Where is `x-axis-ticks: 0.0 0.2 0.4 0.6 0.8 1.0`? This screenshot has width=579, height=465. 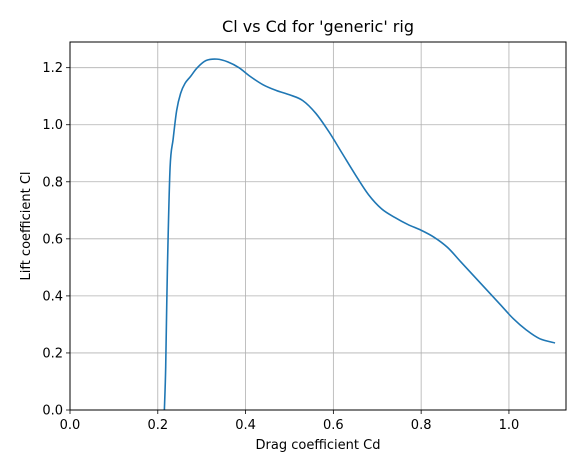
x-axis-ticks: 0.0 0.2 0.4 0.6 0.8 1.0 is located at coordinates (290, 421).